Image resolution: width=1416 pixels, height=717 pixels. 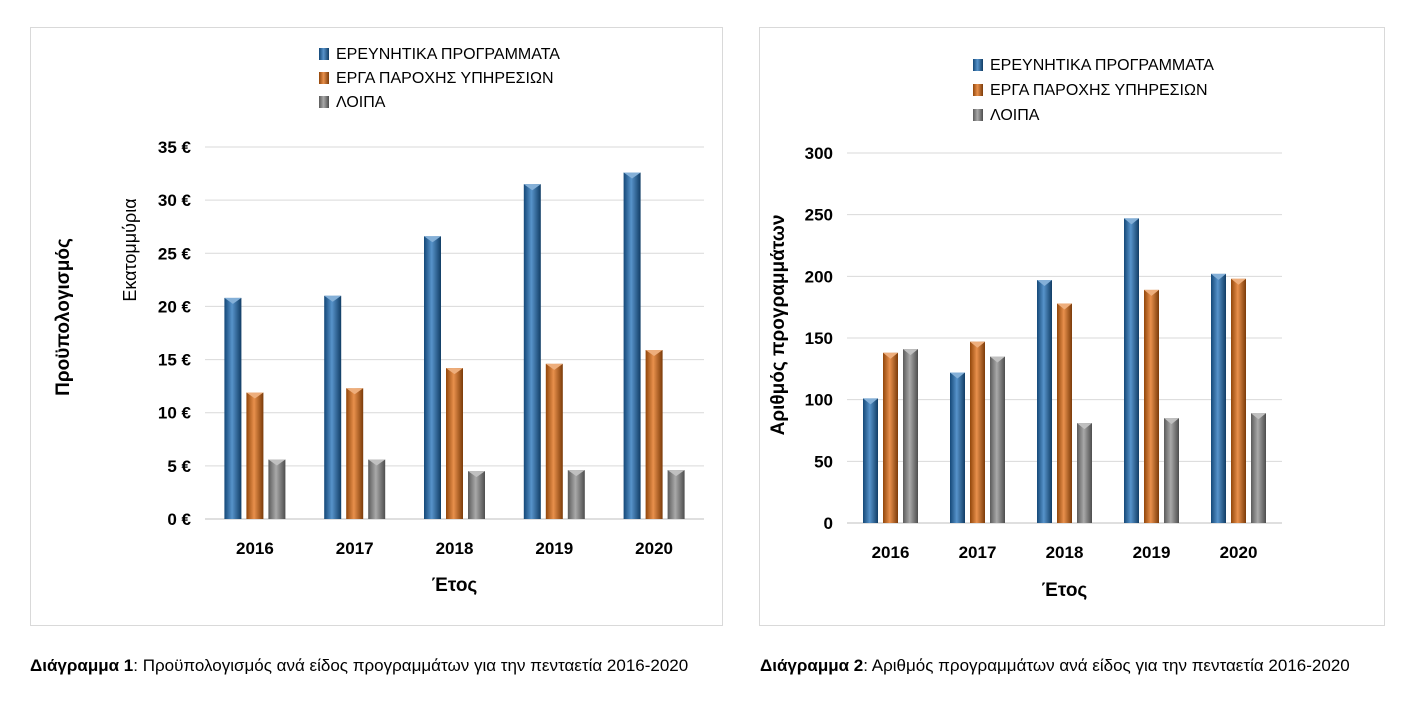 I want to click on y-axis-units-label: Εκατομμύρια, so click(x=130, y=249).